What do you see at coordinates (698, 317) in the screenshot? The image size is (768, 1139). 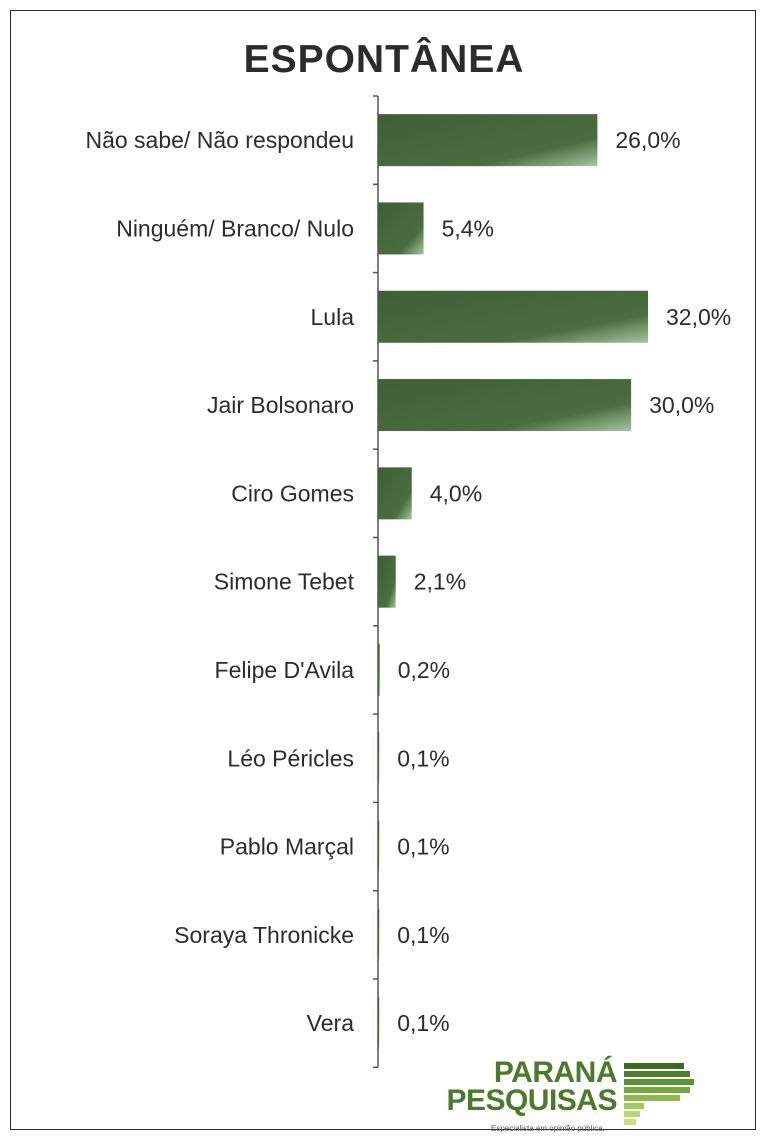 I see `data-label: 32,0%` at bounding box center [698, 317].